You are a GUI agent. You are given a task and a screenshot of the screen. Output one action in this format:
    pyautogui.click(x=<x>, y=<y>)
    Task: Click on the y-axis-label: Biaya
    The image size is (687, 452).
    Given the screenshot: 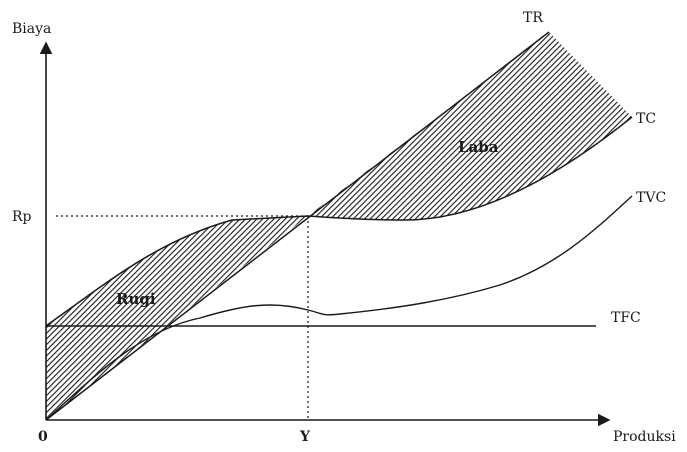 What is the action you would take?
    pyautogui.click(x=31, y=29)
    